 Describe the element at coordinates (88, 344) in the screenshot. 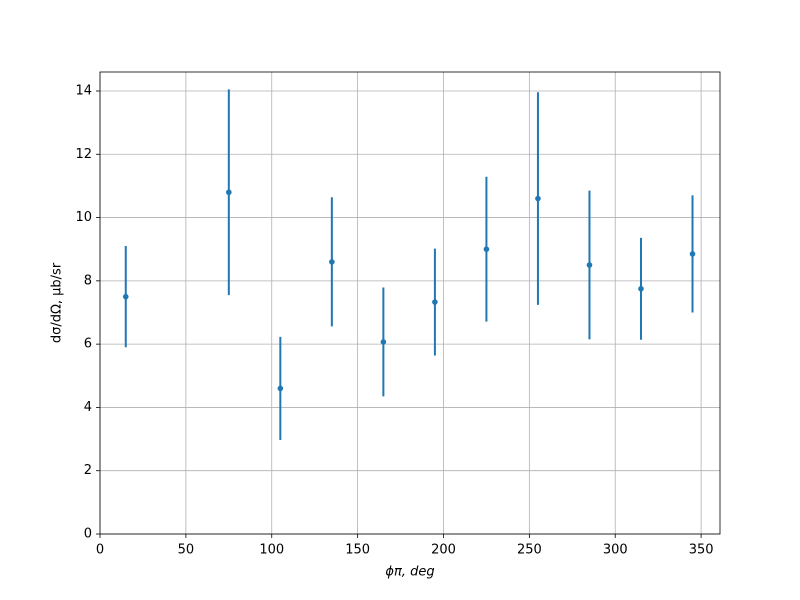

I see `y-tick-label: 6` at that location.